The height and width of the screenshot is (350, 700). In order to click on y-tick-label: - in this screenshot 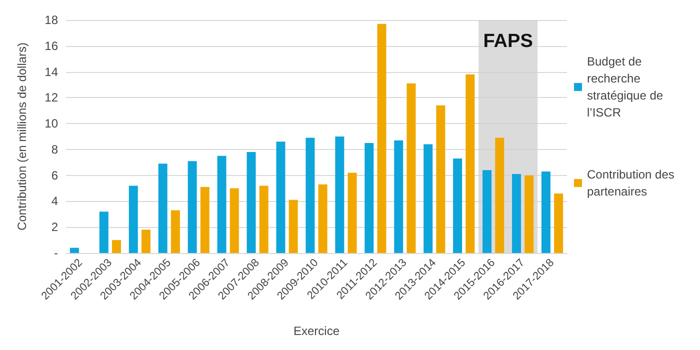, I will do `click(56, 253)`.